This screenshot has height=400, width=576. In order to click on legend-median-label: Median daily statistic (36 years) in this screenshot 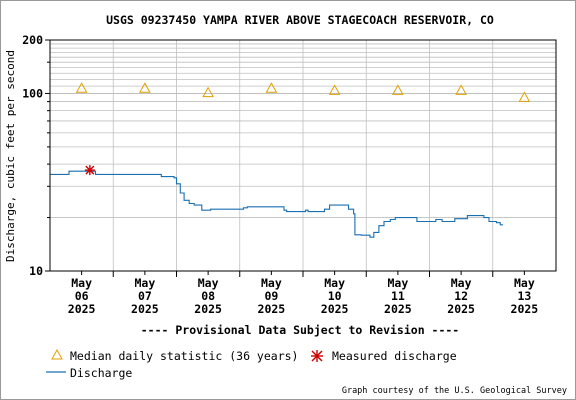, I will do `click(184, 356)`.